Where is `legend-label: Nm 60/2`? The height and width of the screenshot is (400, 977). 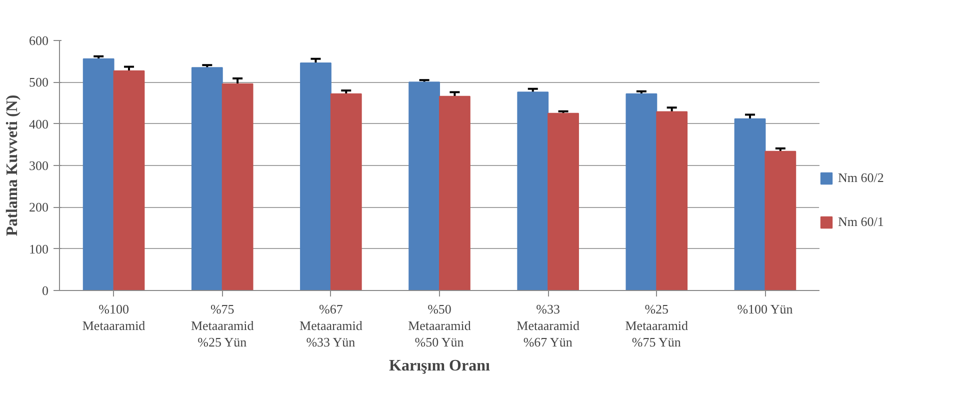 legend-label: Nm 60/2 is located at coordinates (861, 178).